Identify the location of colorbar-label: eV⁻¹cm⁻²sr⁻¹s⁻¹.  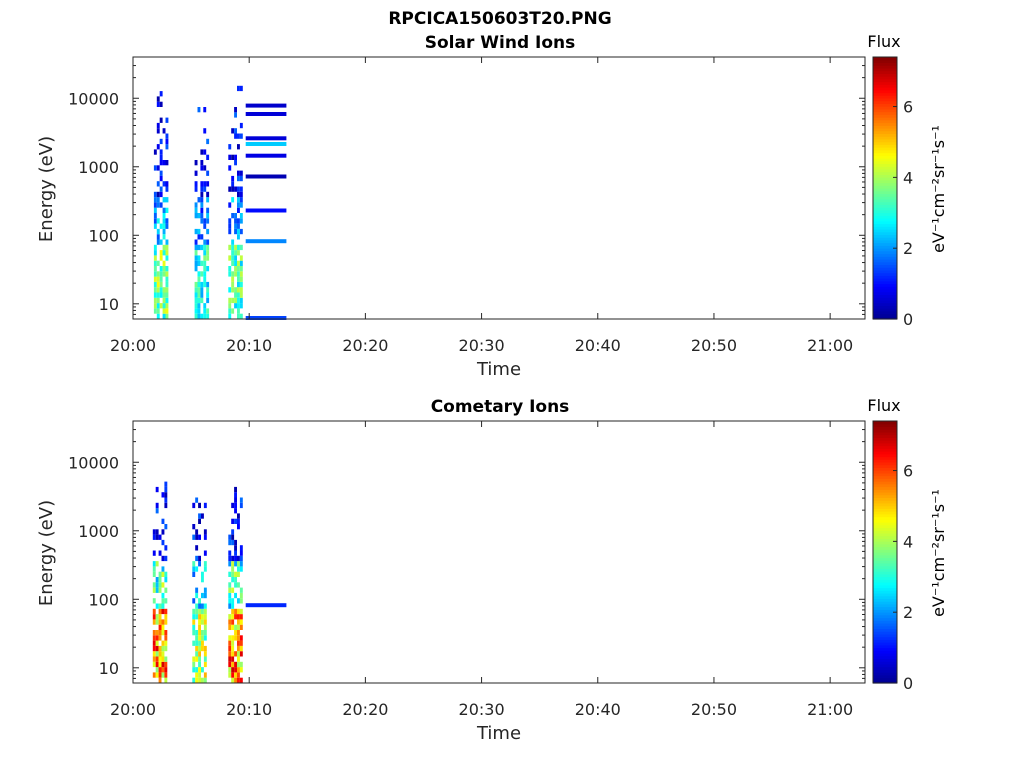
(938, 553).